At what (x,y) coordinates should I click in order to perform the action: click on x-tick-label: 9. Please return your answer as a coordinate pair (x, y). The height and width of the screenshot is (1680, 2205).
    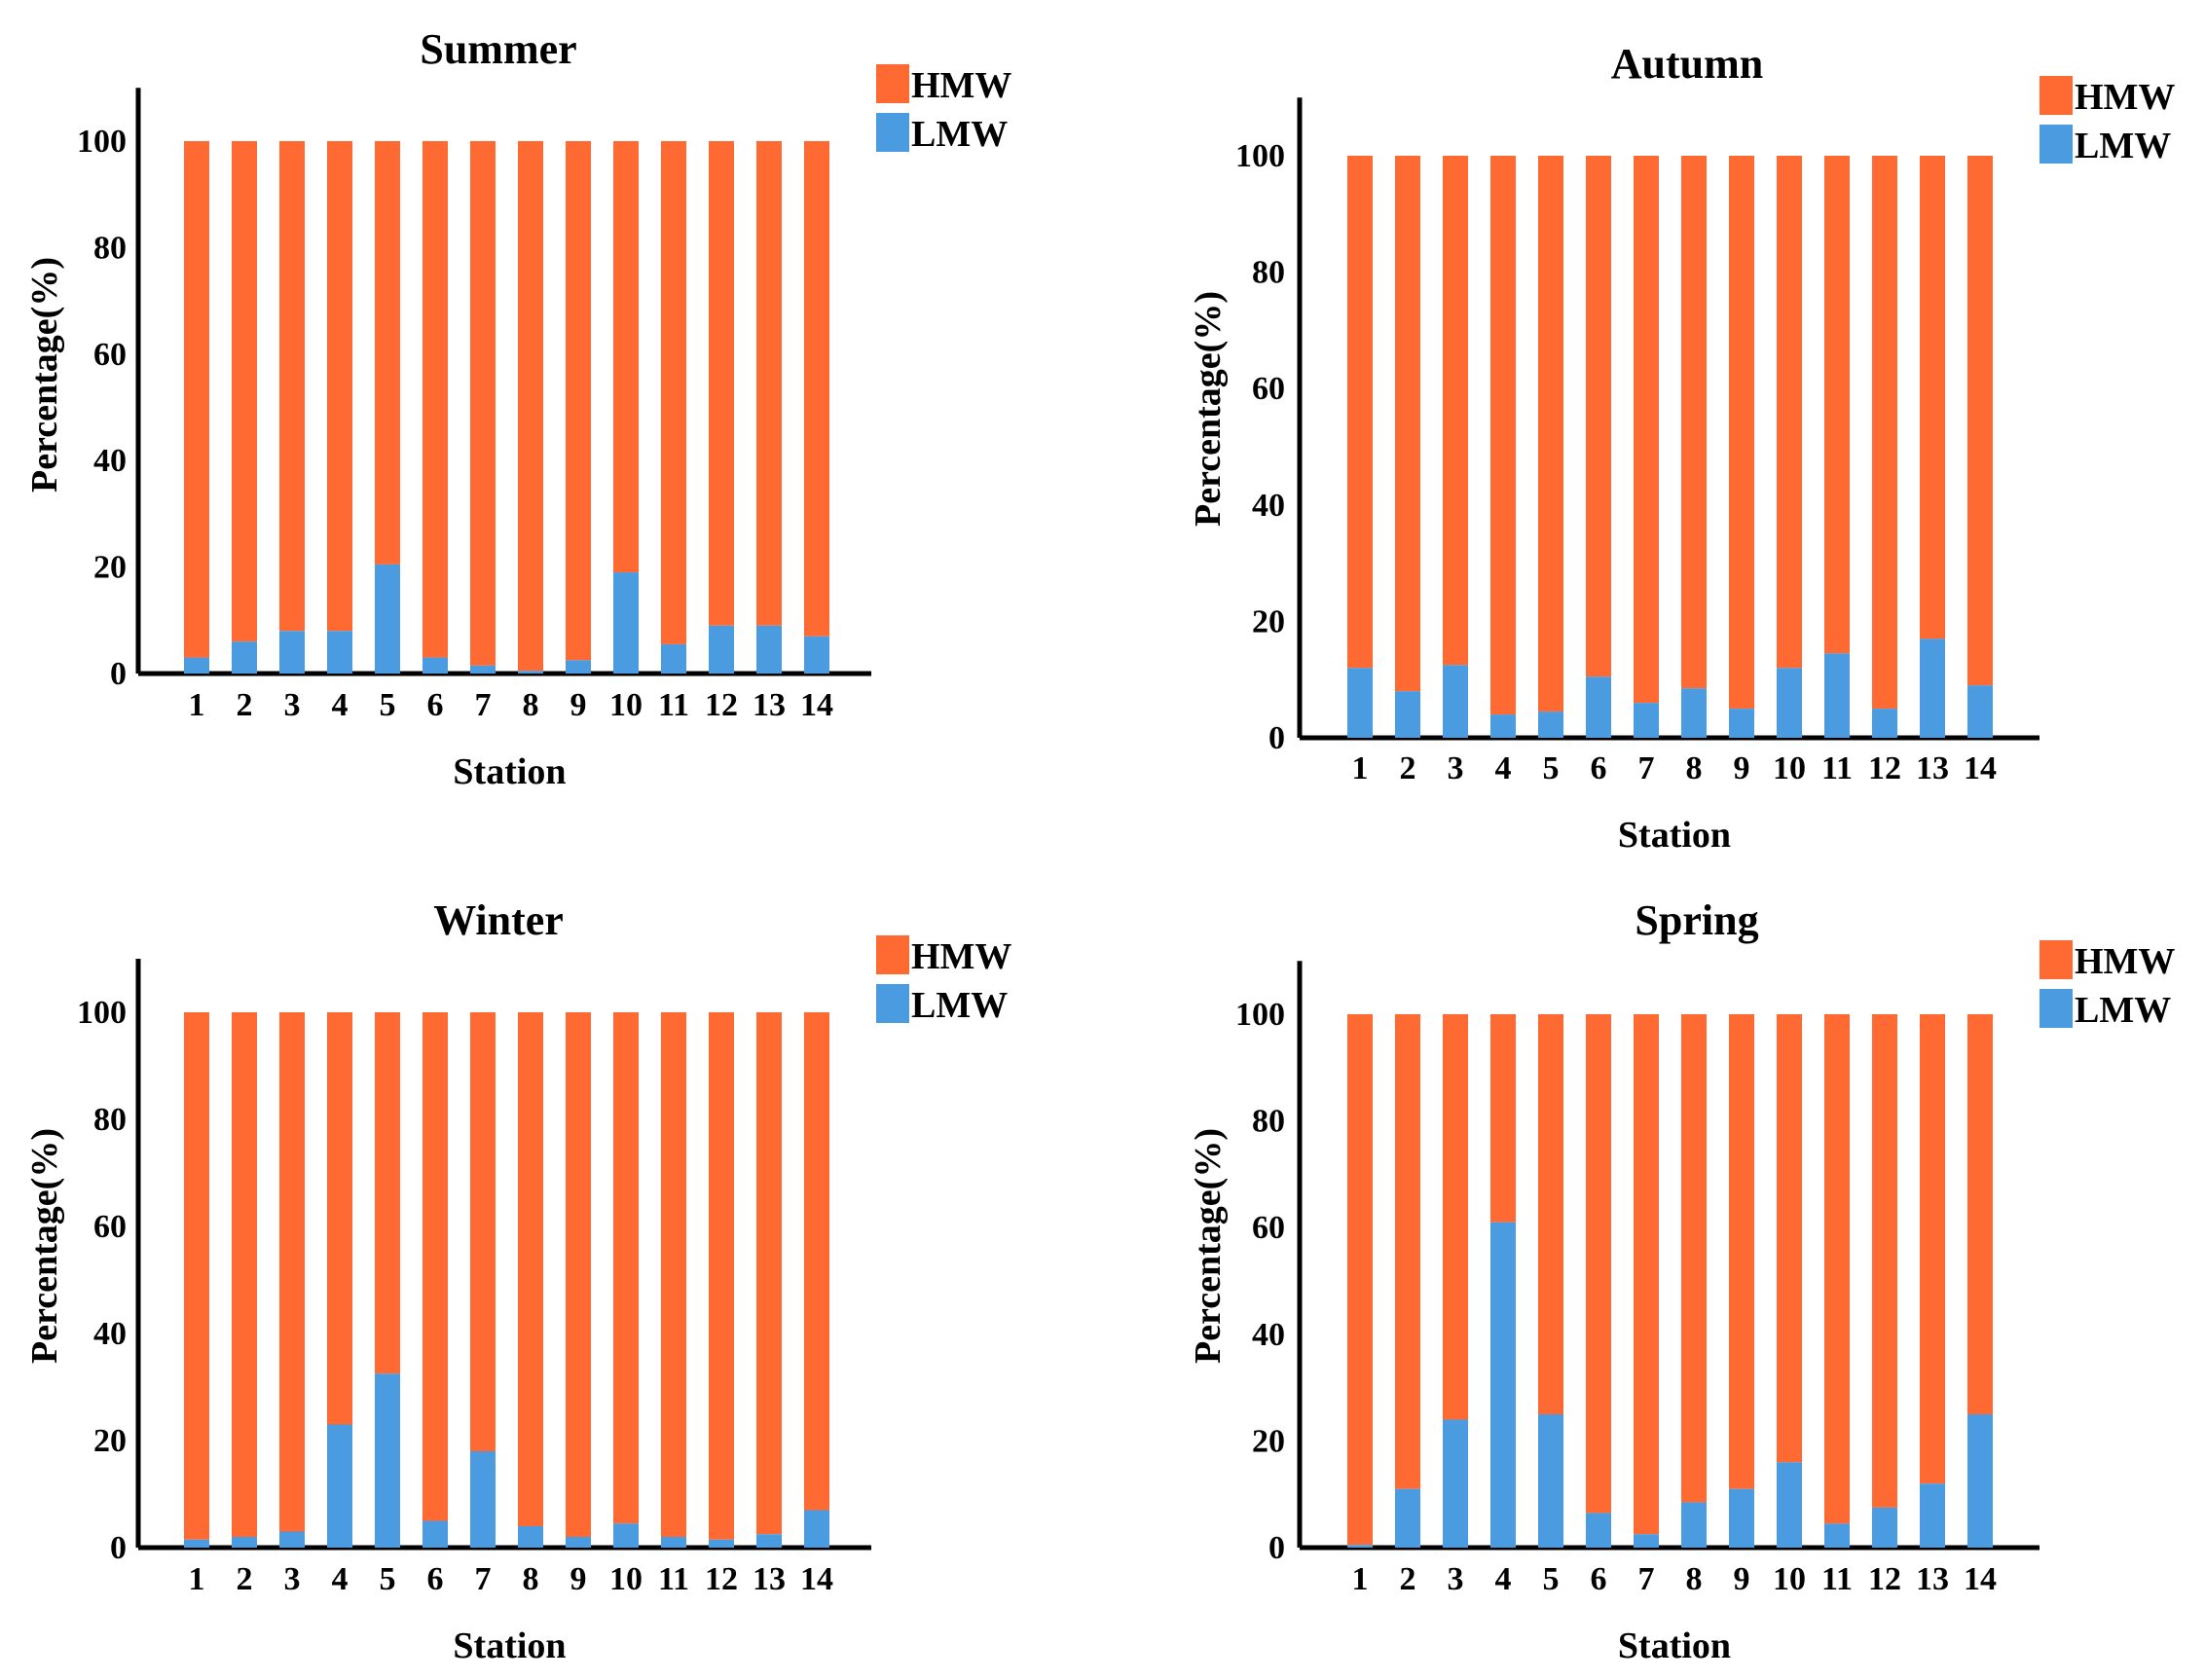
    Looking at the image, I should click on (1742, 1579).